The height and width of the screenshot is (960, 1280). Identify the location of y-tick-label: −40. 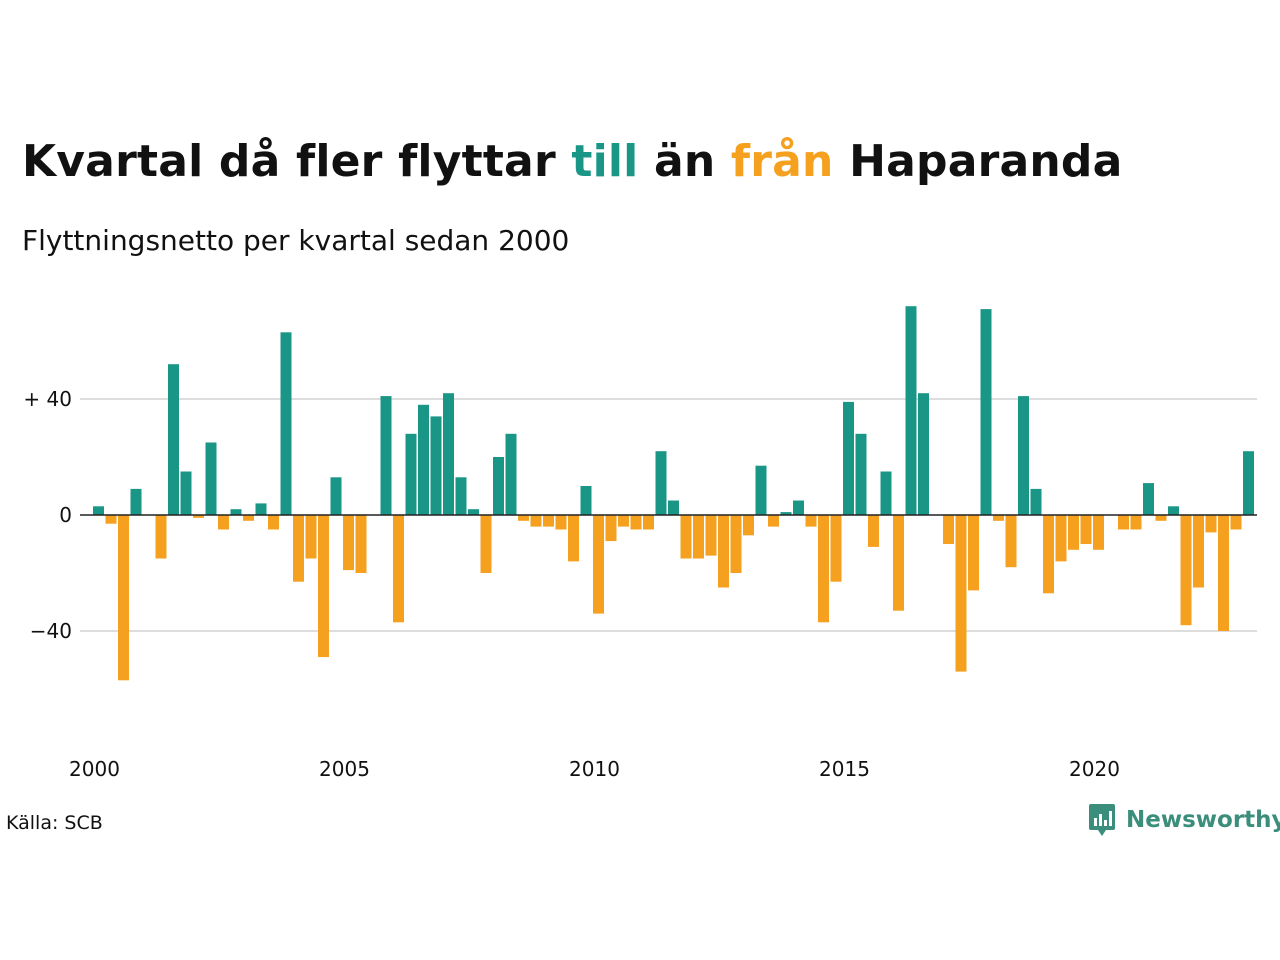
(51, 631).